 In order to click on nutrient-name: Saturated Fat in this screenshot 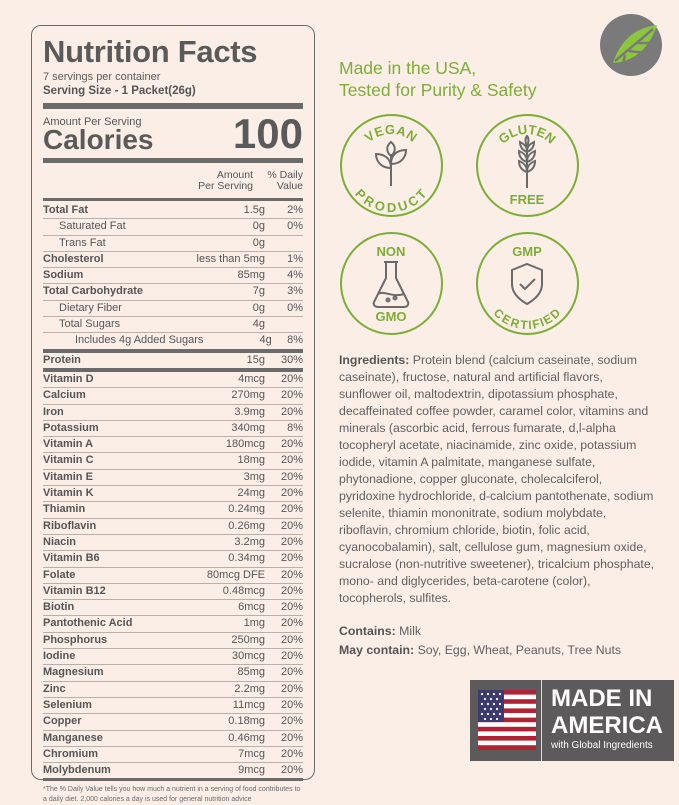, I will do `click(92, 226)`.